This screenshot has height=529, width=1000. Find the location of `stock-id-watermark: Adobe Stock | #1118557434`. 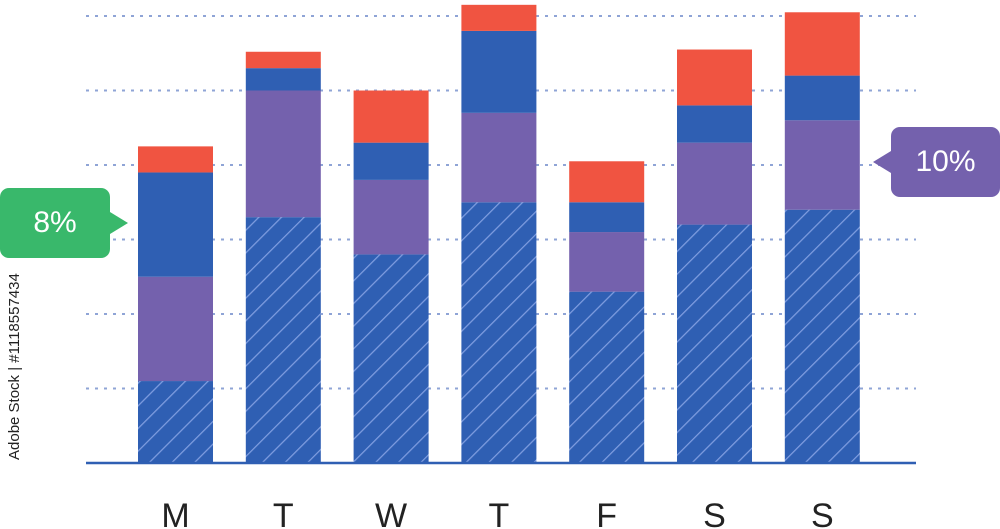

stock-id-watermark: Adobe Stock | #1118557434 is located at coordinates (14, 366).